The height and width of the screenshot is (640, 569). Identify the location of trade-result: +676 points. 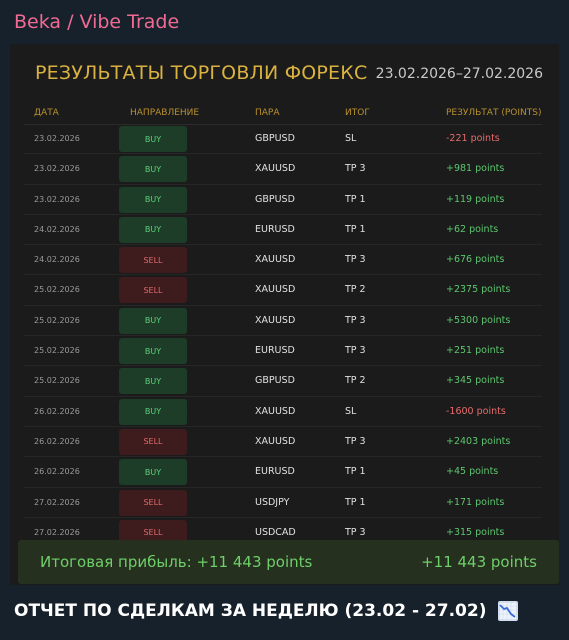
(475, 260).